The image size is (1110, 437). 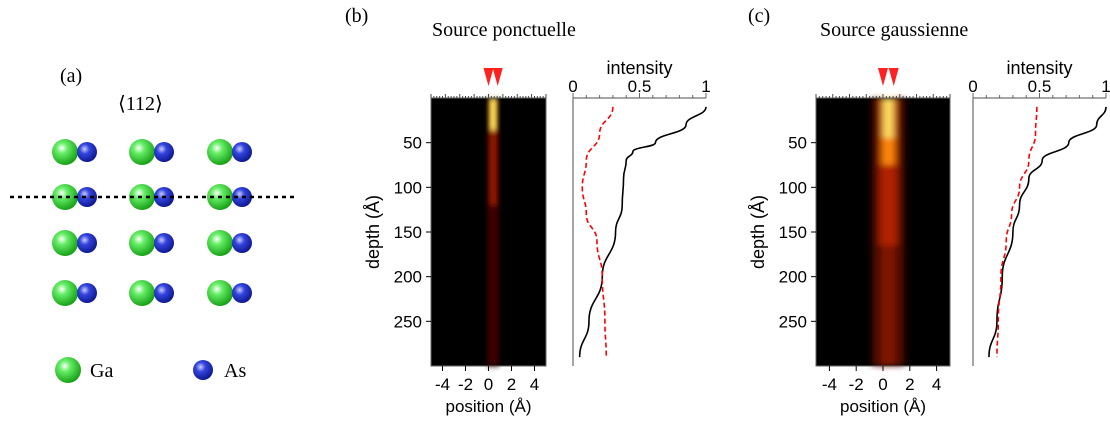 I want to click on panel-label-a: (a), so click(x=71, y=76).